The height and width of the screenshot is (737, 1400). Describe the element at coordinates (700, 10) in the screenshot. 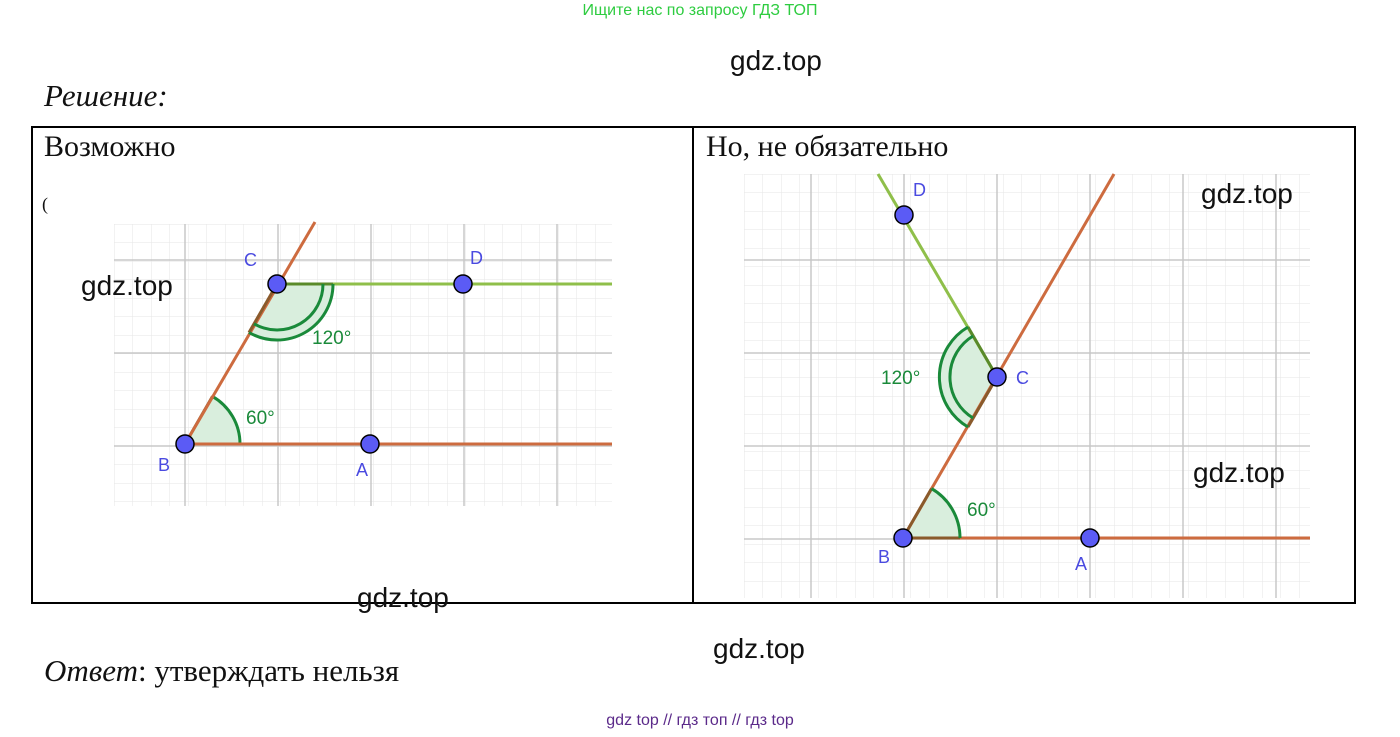

I see `top-banner: Ищите нас по запросу ГДЗ ТОП` at that location.